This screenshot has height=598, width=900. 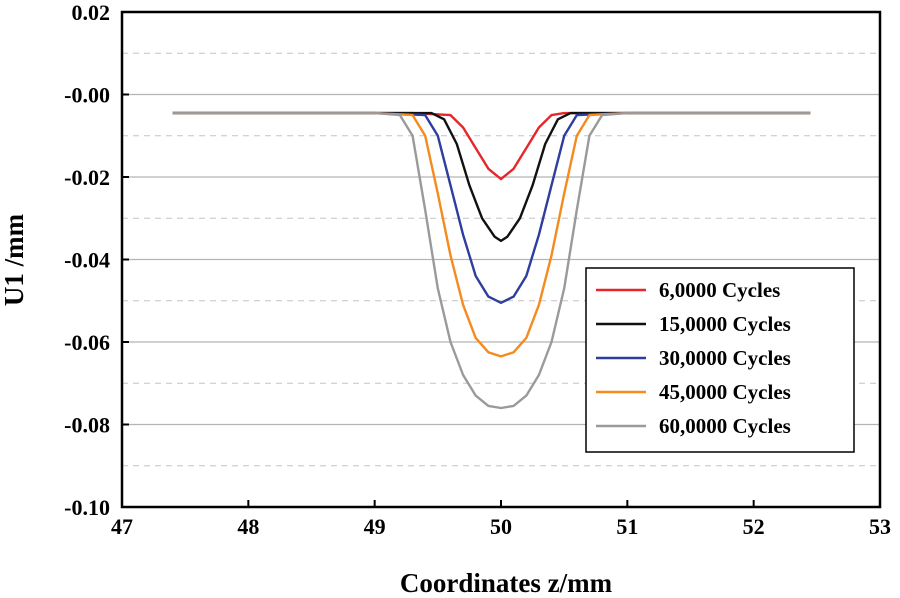 What do you see at coordinates (87, 95) in the screenshot?
I see `y-tick-label: -0.00` at bounding box center [87, 95].